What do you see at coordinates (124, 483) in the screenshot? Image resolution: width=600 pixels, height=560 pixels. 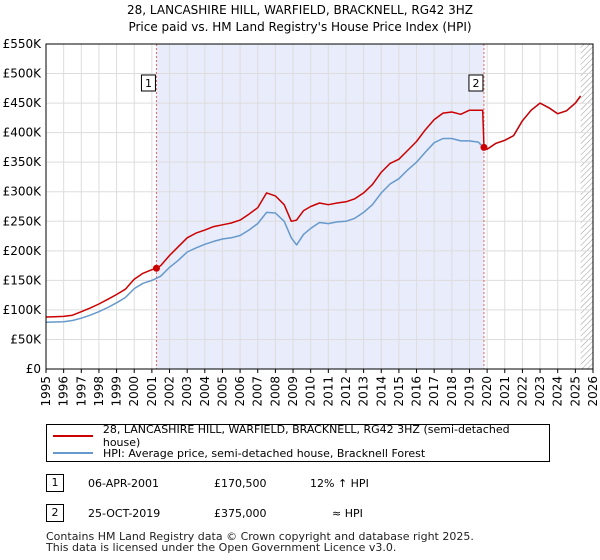 I see `transaction-date: 06-APR-2001` at bounding box center [124, 483].